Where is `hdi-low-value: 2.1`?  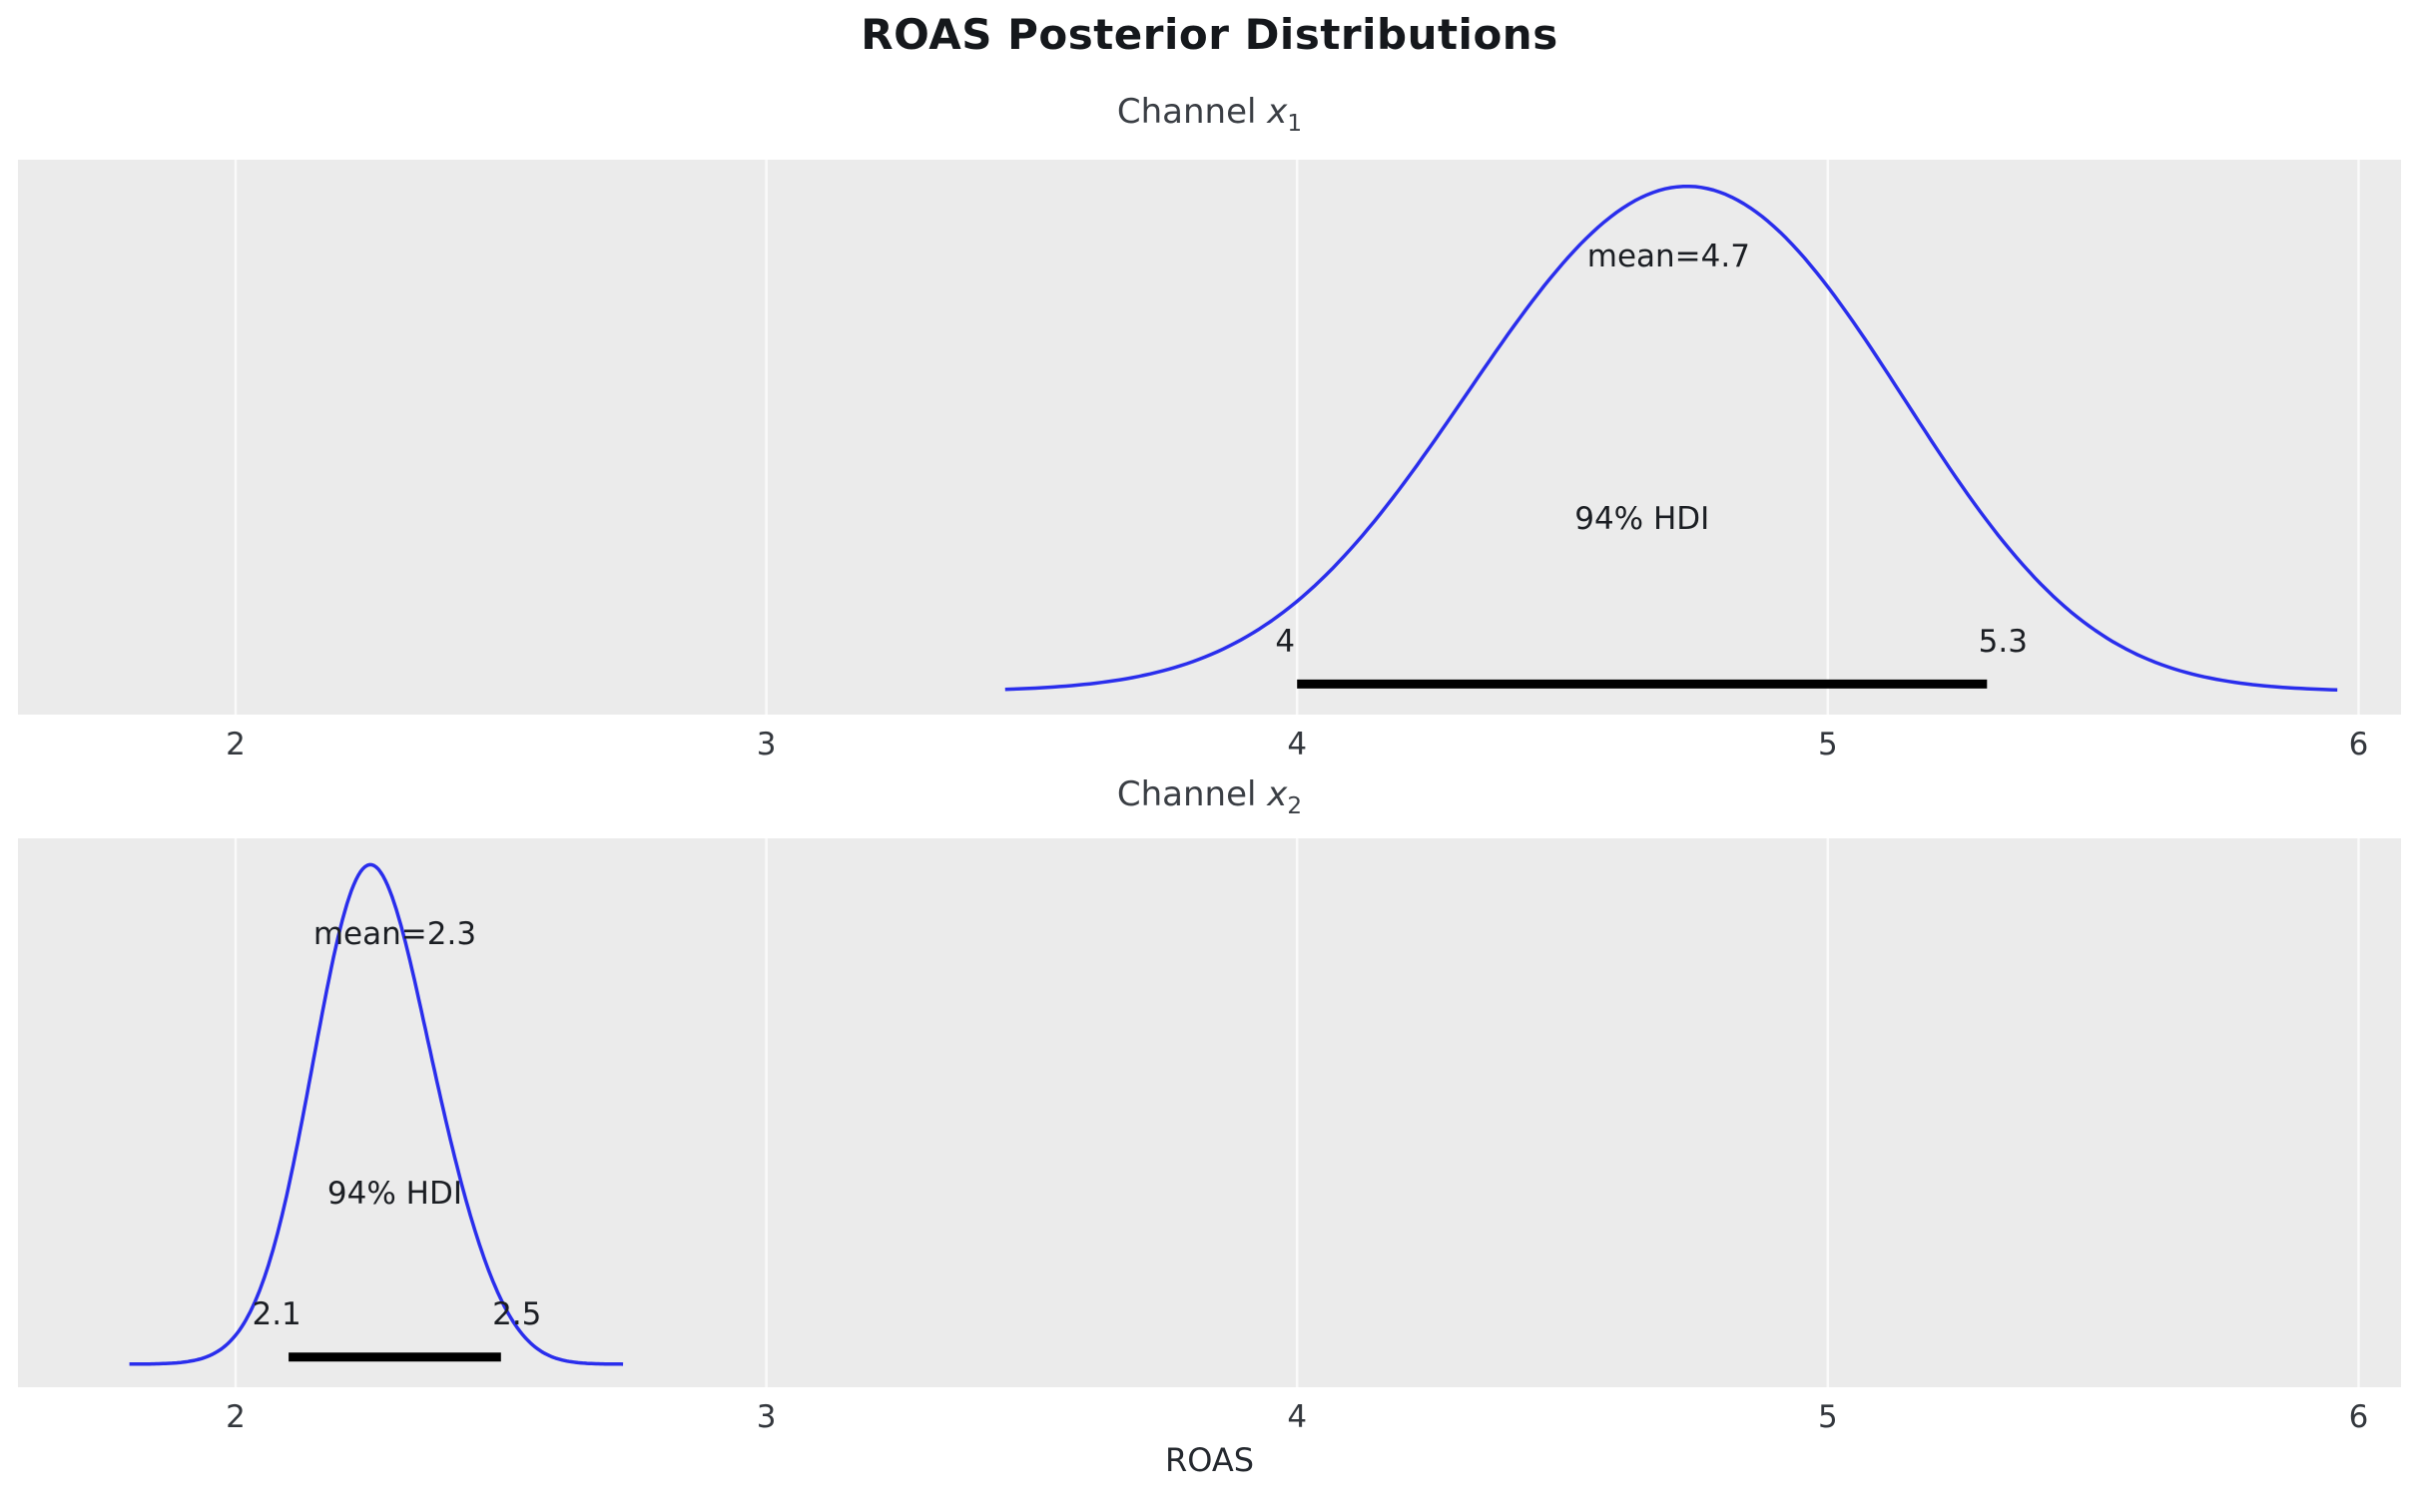
hdi-low-value: 2.1 is located at coordinates (277, 1314).